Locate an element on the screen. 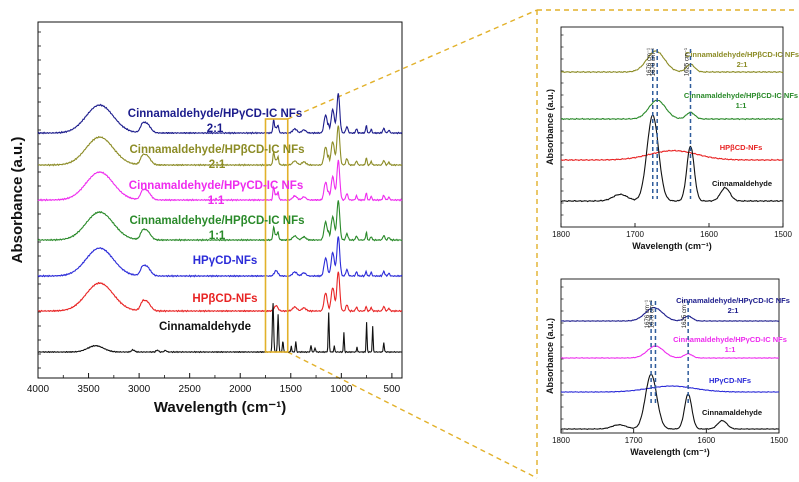 The width and height of the screenshot is (799, 482). x-tick-label: 2000 is located at coordinates (240, 389).